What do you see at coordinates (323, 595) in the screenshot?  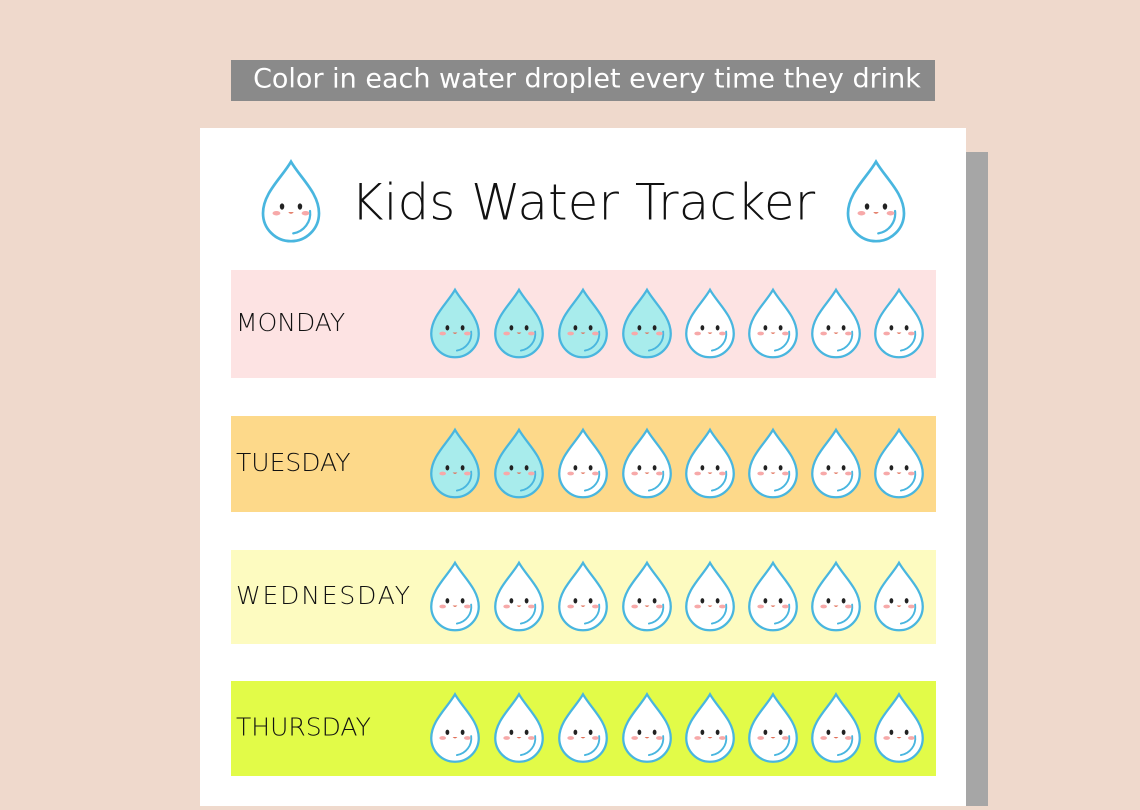 I see `day-label: WEDNESDAY` at bounding box center [323, 595].